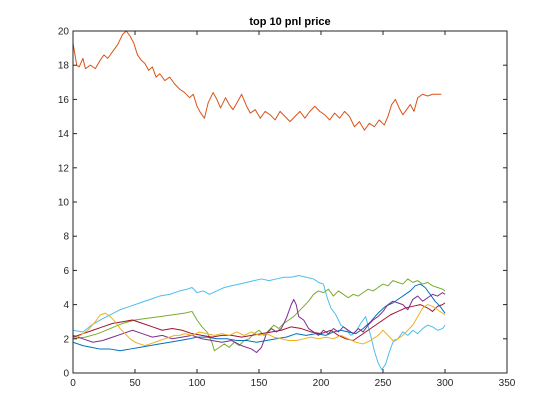 This screenshot has width=560, height=420. Describe the element at coordinates (445, 383) in the screenshot. I see `x-tick-label: 300` at that location.